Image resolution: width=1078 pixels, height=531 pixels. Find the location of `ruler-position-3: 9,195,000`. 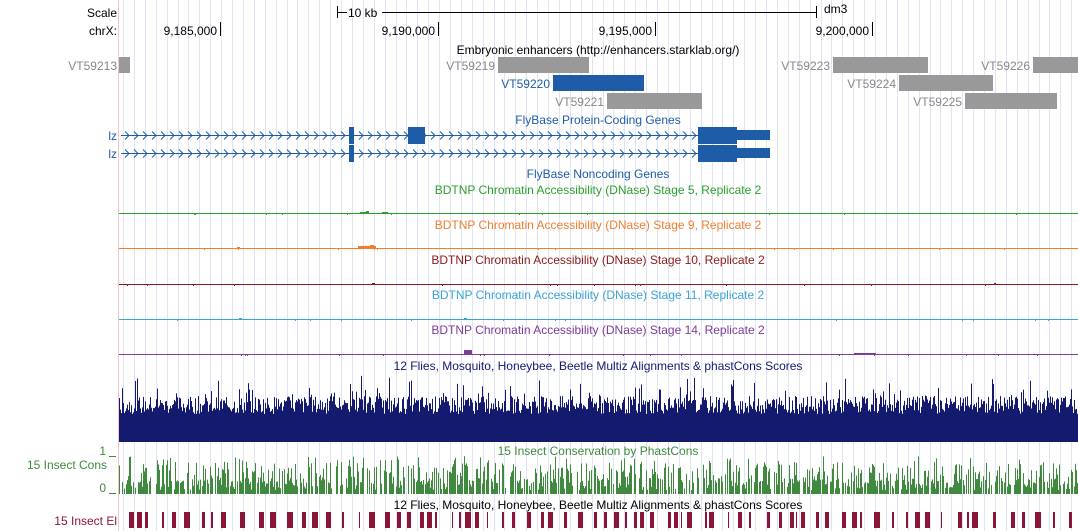

ruler-position-3: 9,195,000 is located at coordinates (625, 31).